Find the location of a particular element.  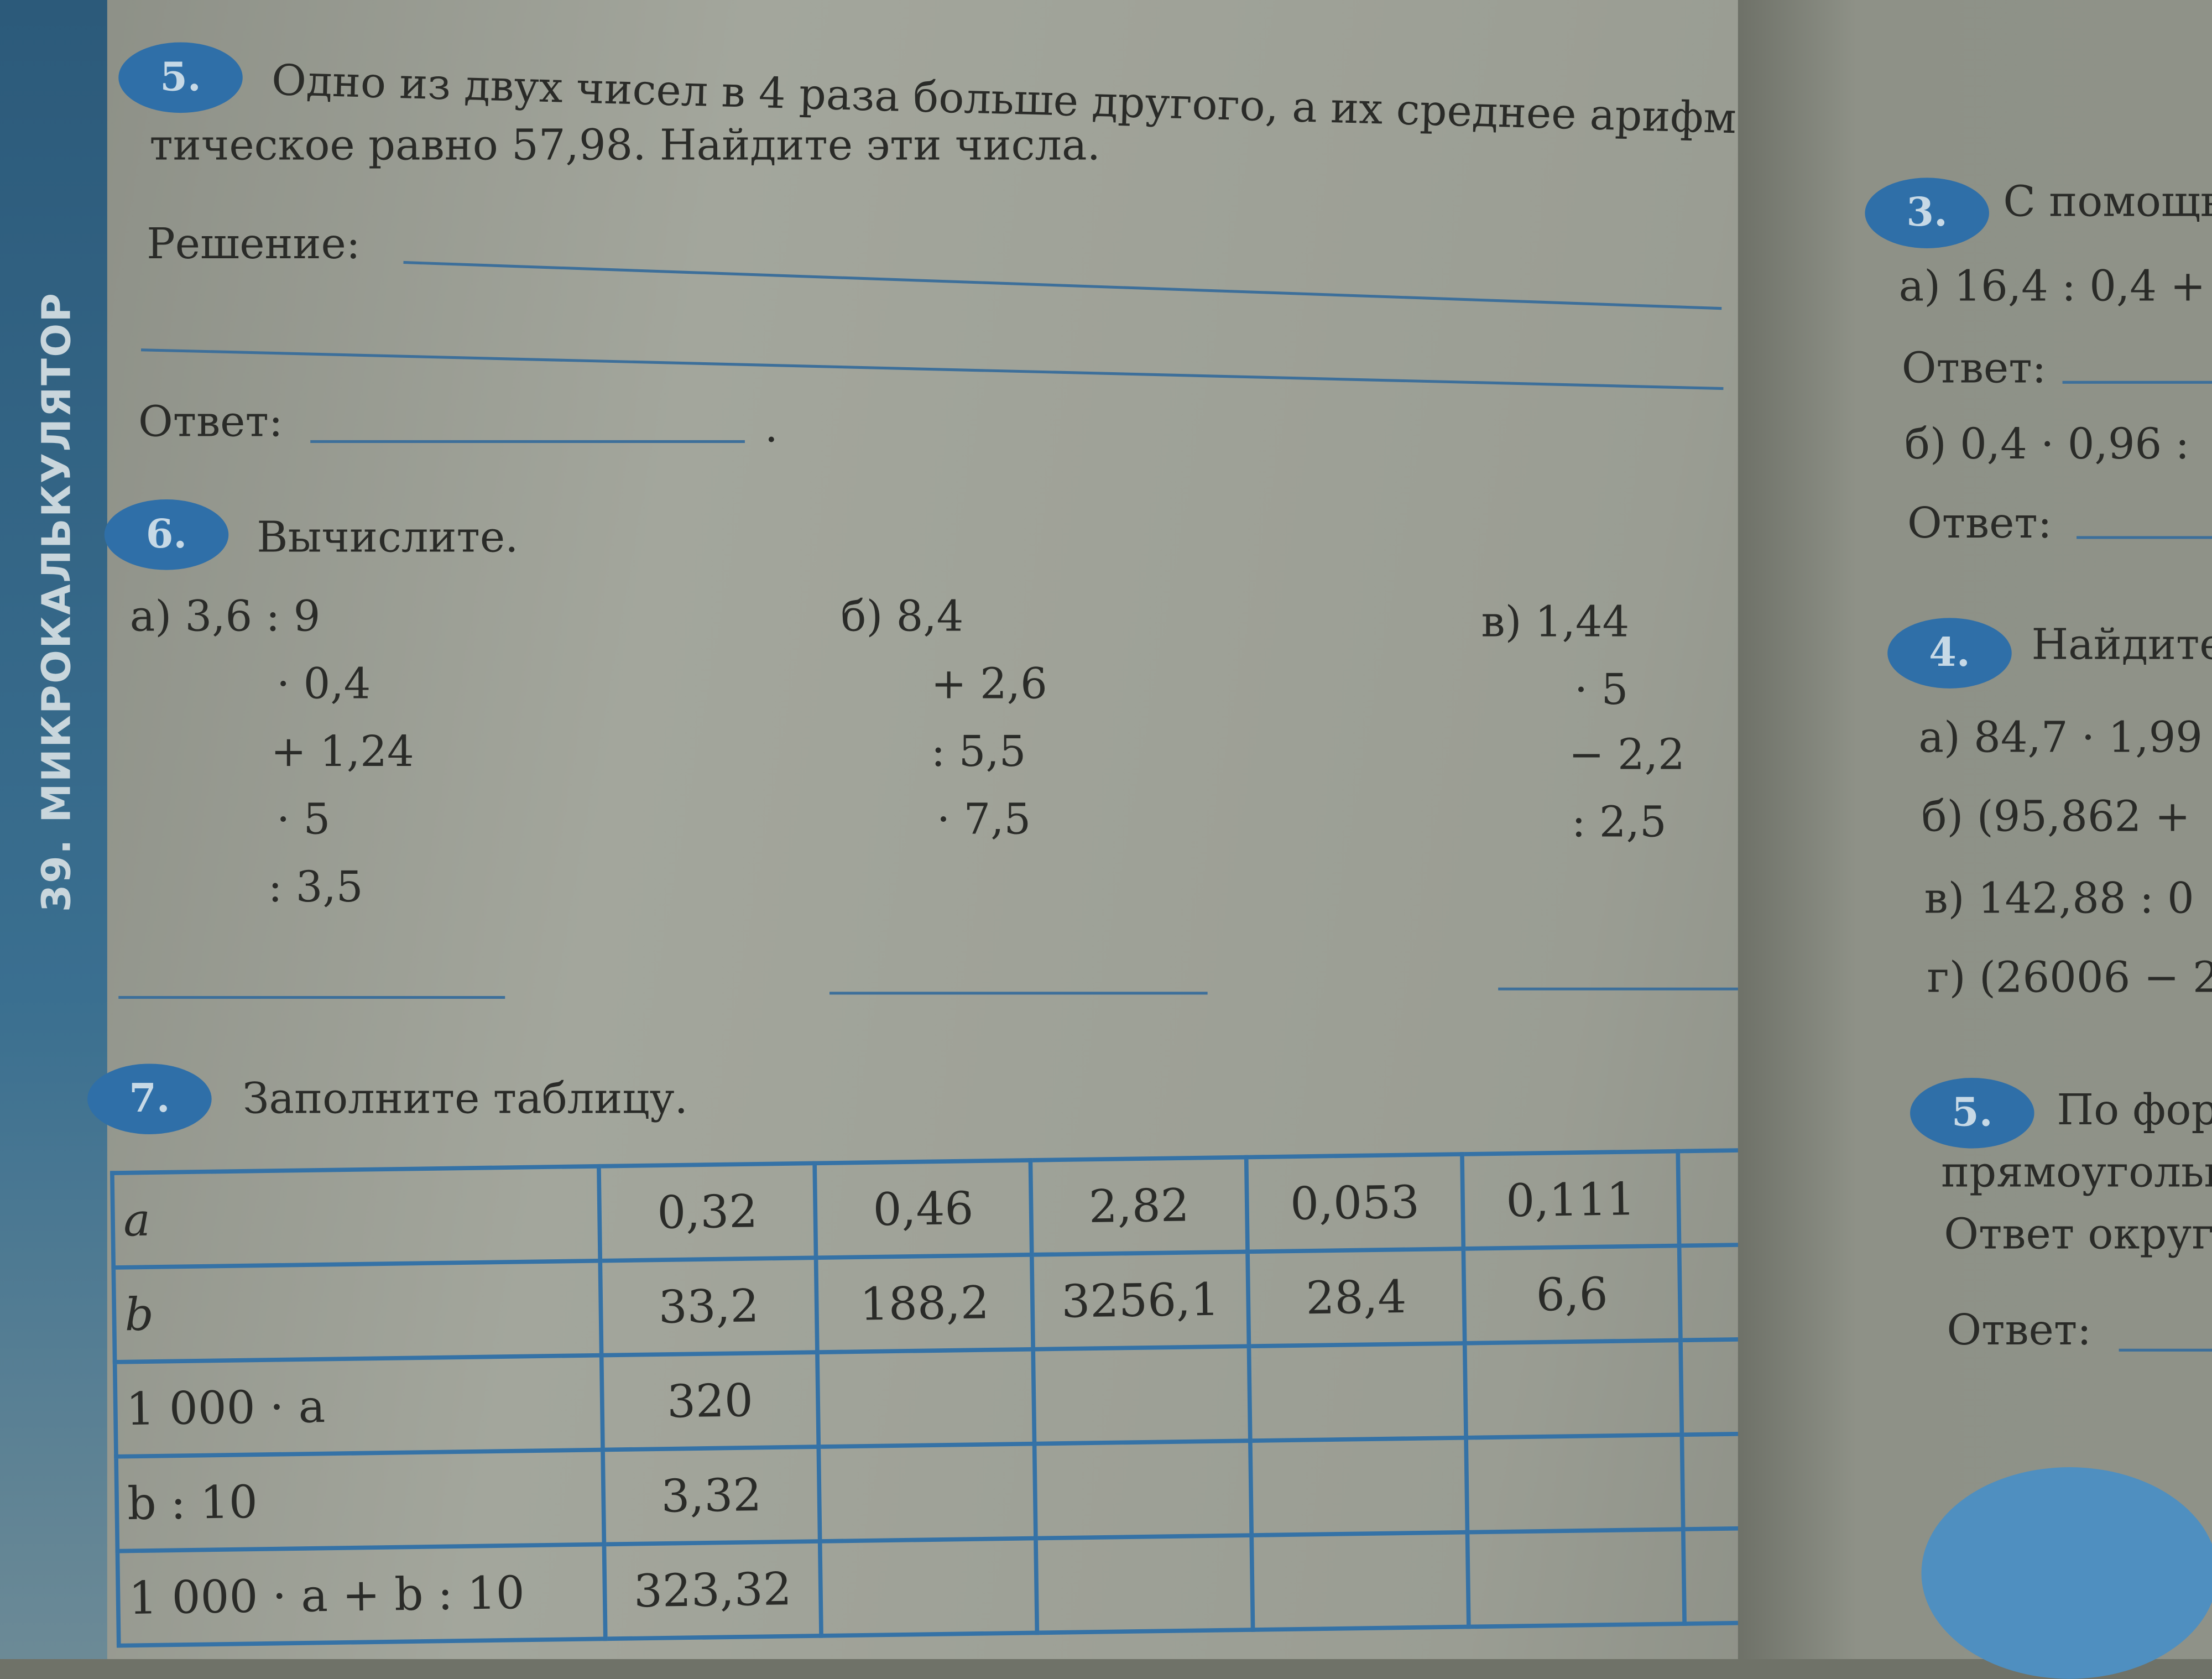

task4-badge: 4. is located at coordinates (1950, 653).